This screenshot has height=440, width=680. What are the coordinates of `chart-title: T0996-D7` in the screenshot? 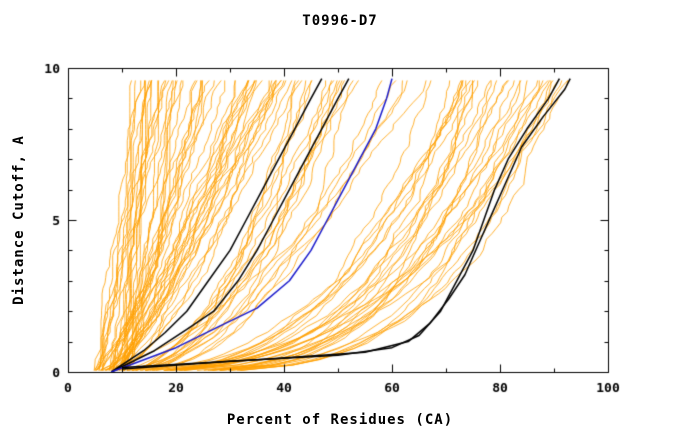 It's located at (340, 21).